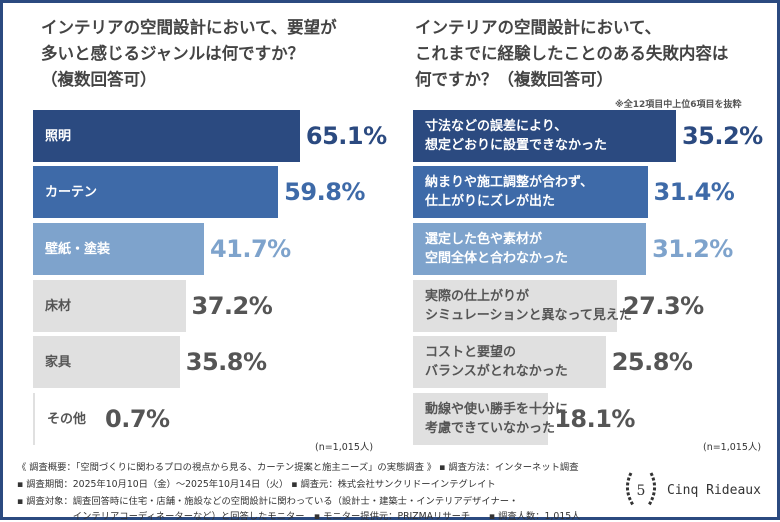 This screenshot has width=780, height=522. Describe the element at coordinates (106, 362) in the screenshot. I see `bar: 家具` at that location.